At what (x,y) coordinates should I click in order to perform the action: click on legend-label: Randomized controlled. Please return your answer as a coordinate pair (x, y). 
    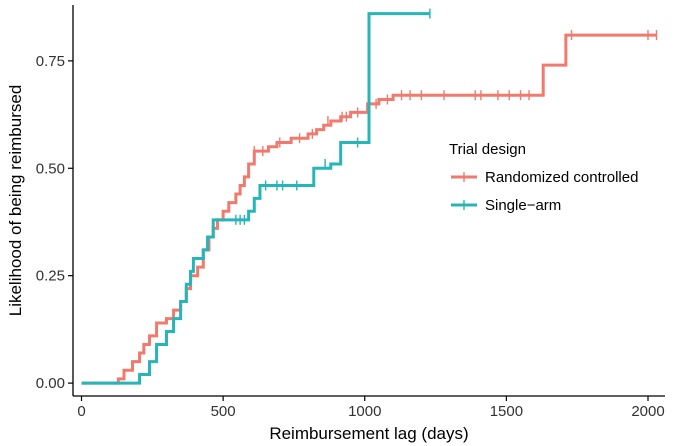
    Looking at the image, I should click on (561, 177).